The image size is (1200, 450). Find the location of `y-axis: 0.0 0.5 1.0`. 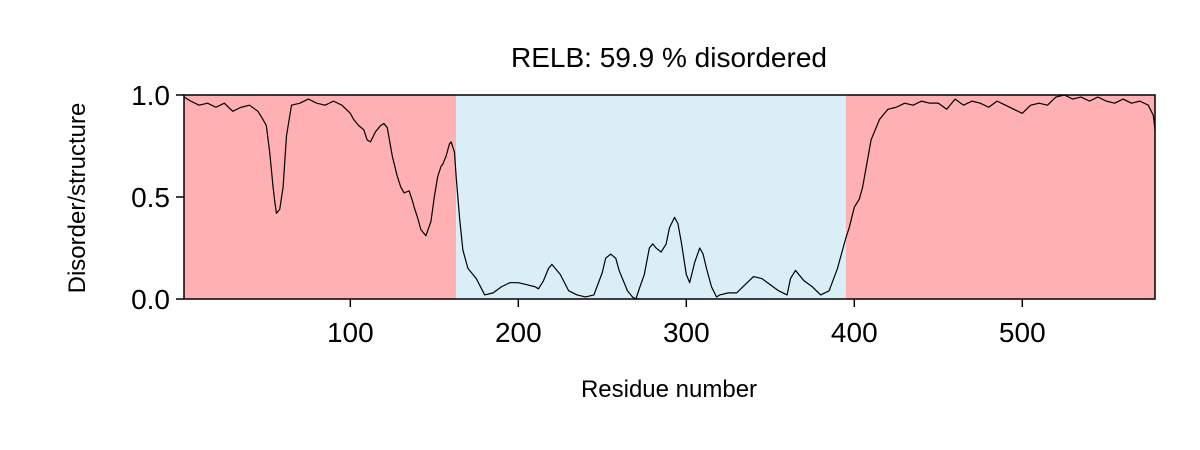

y-axis: 0.0 0.5 1.0 is located at coordinates (157, 197).